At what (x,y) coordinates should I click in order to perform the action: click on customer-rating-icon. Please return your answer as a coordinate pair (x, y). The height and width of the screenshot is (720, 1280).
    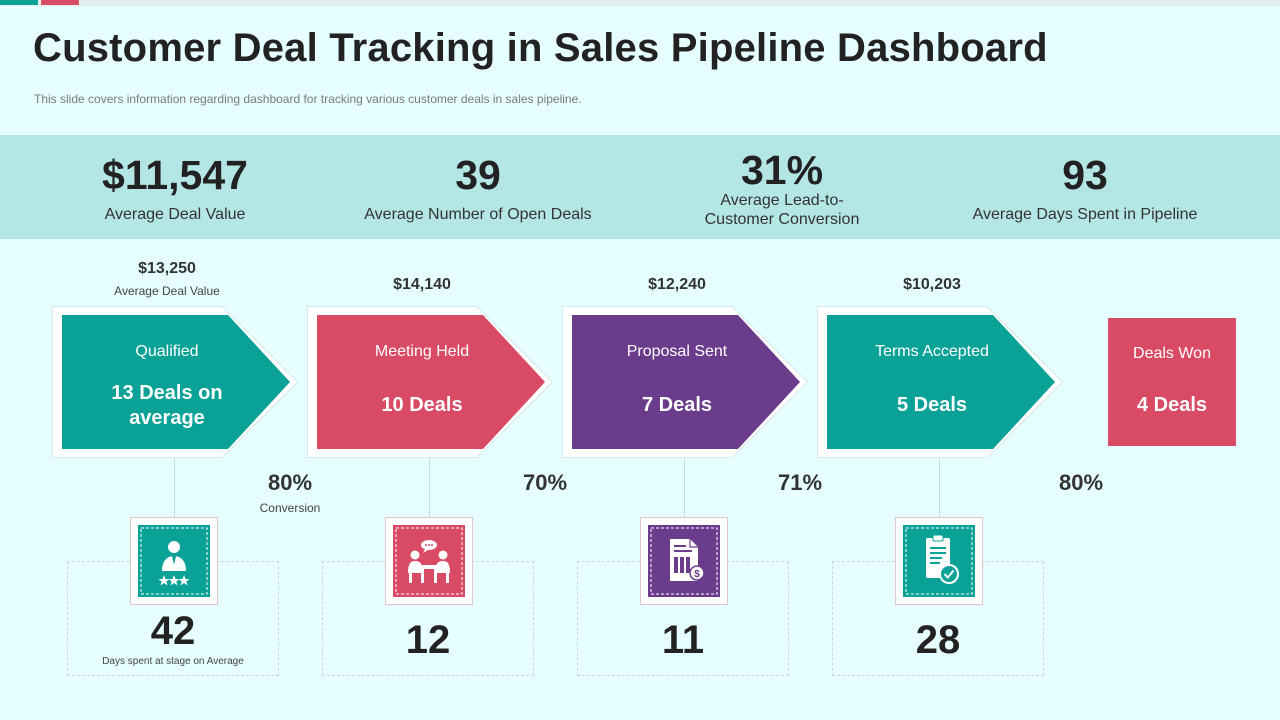
    Looking at the image, I should click on (174, 561).